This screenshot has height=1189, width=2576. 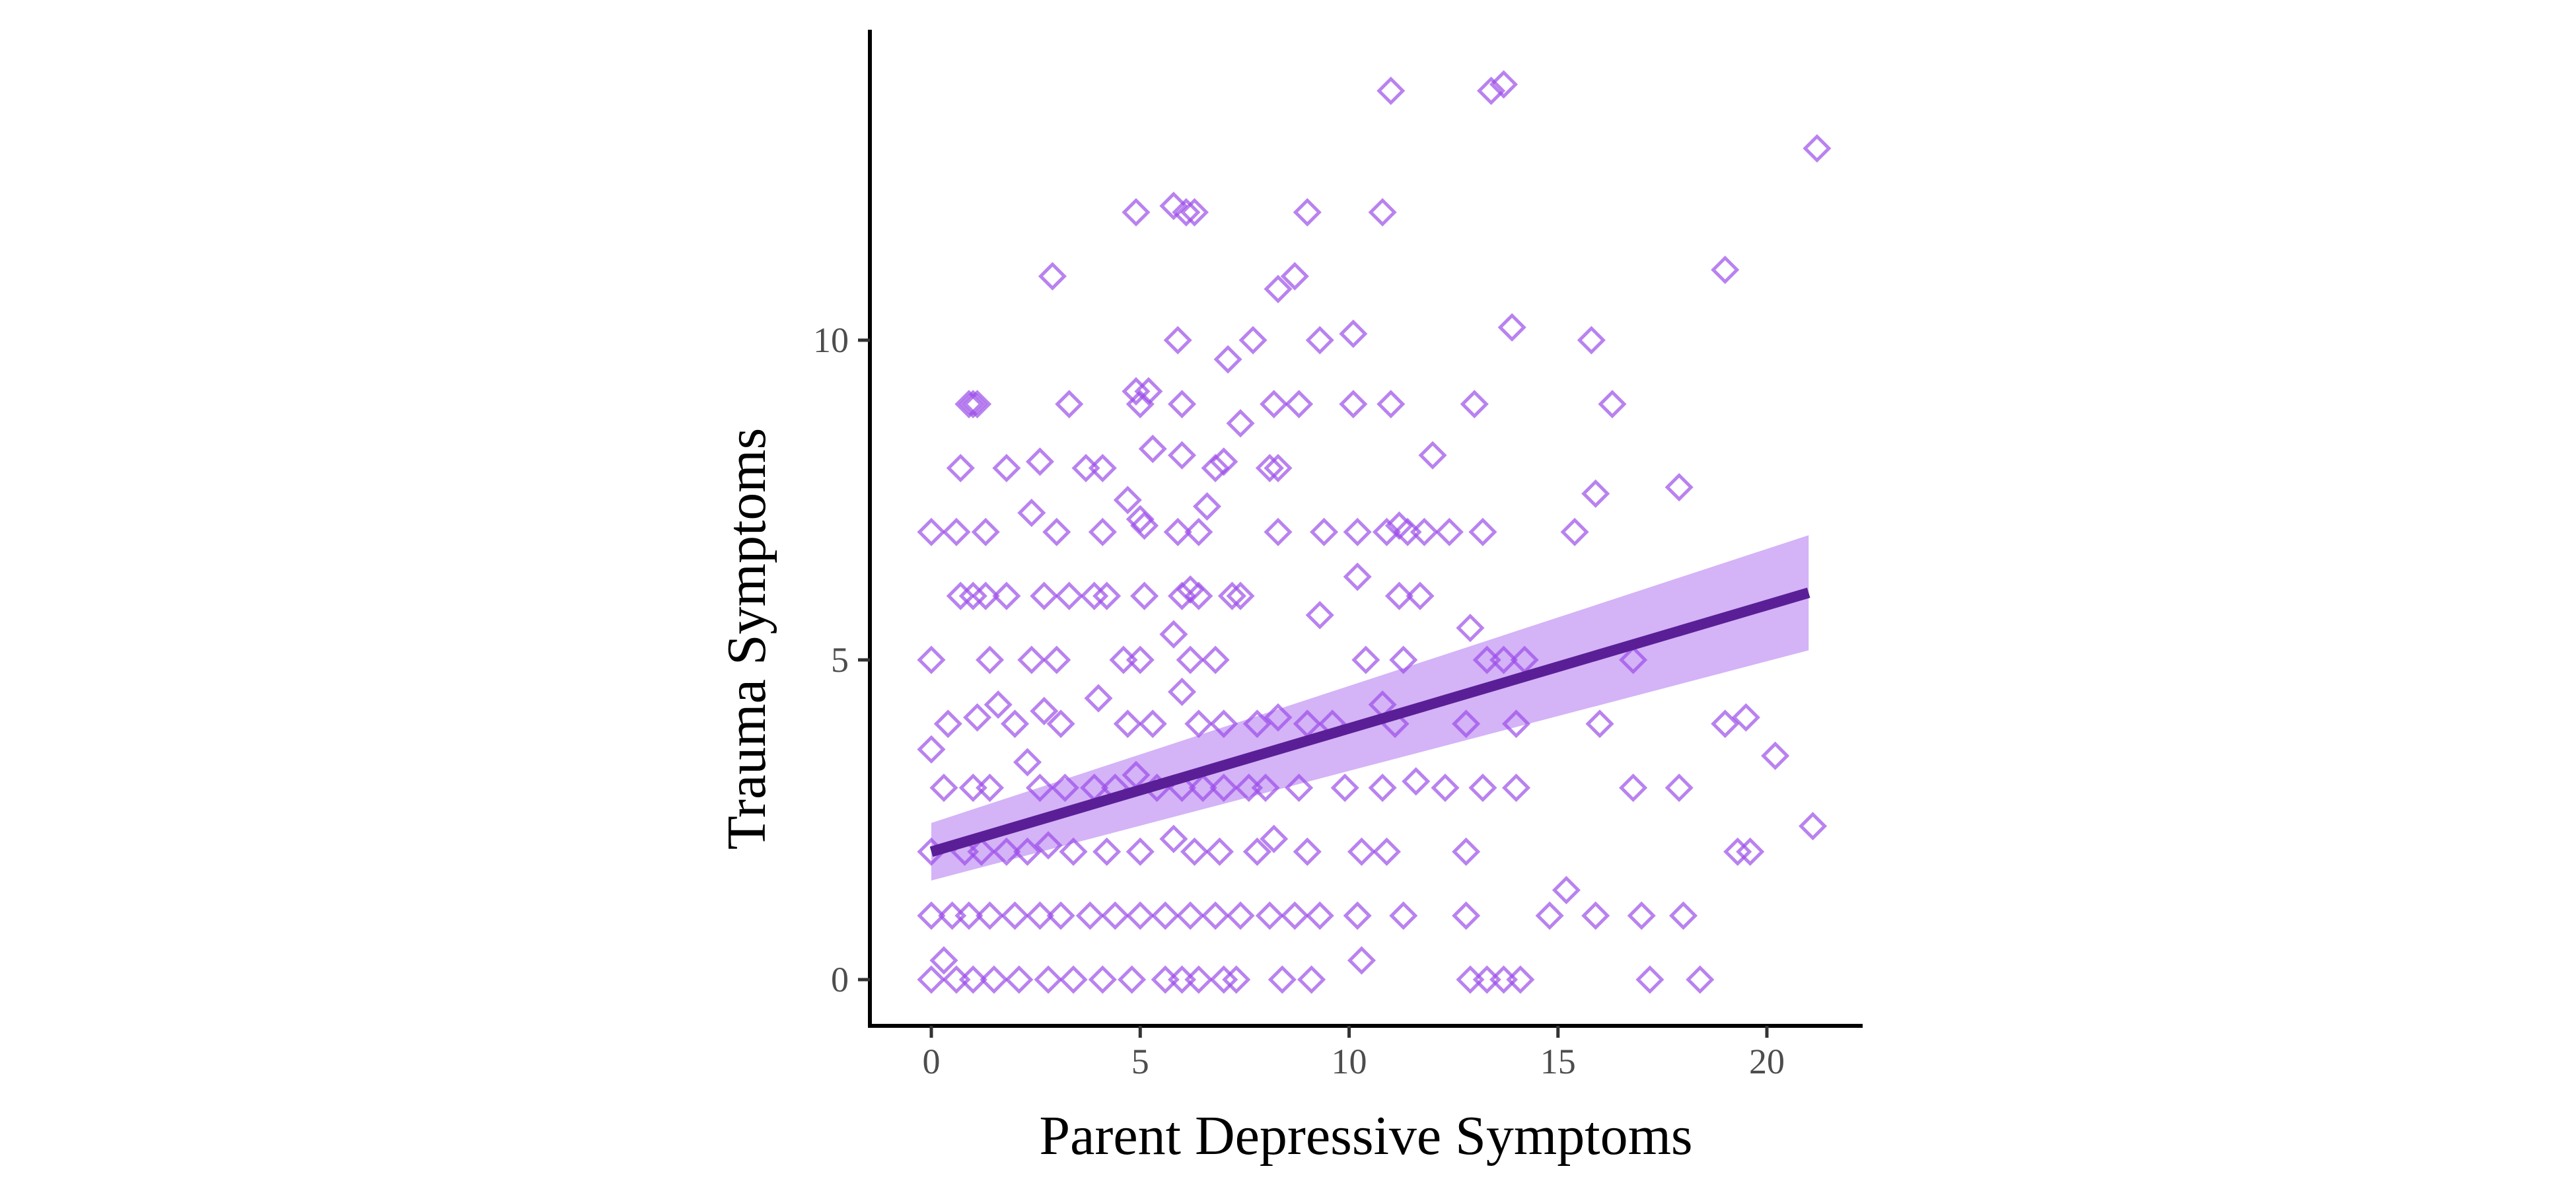 I want to click on confidence-band, so click(x=1370, y=708).